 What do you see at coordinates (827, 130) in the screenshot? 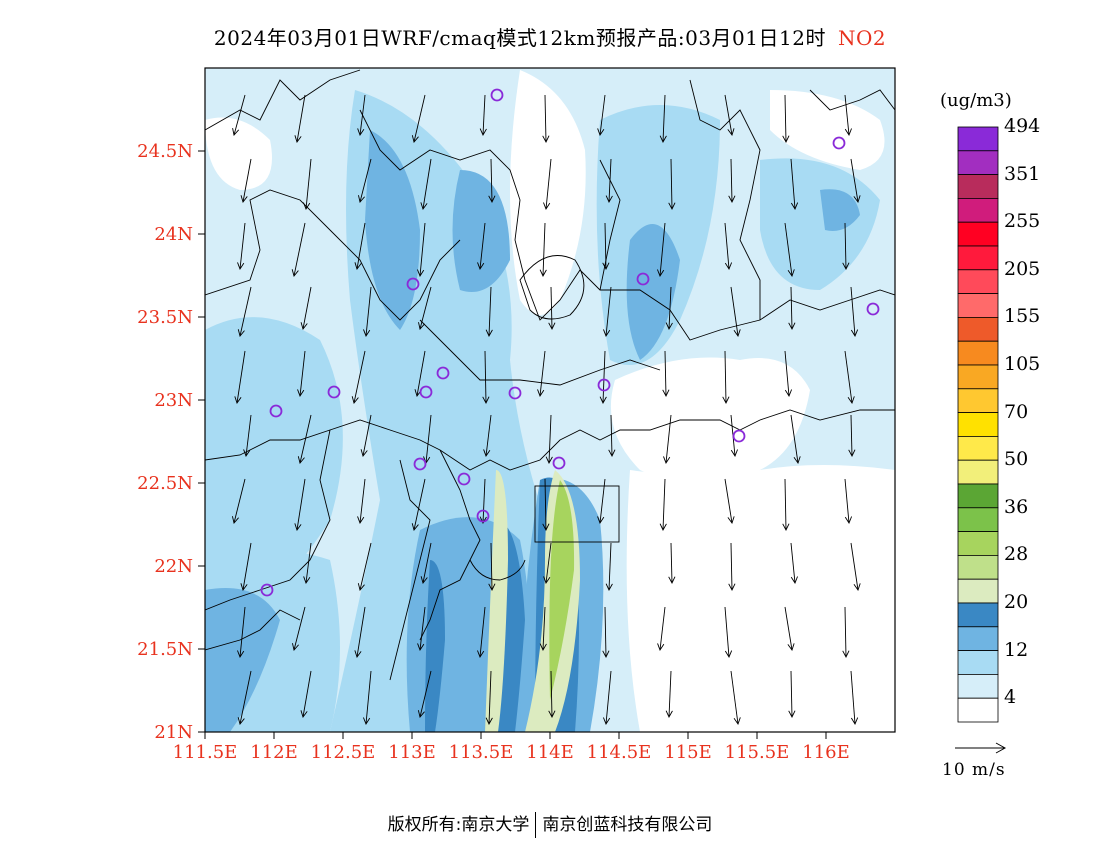
I see `low-region` at bounding box center [827, 130].